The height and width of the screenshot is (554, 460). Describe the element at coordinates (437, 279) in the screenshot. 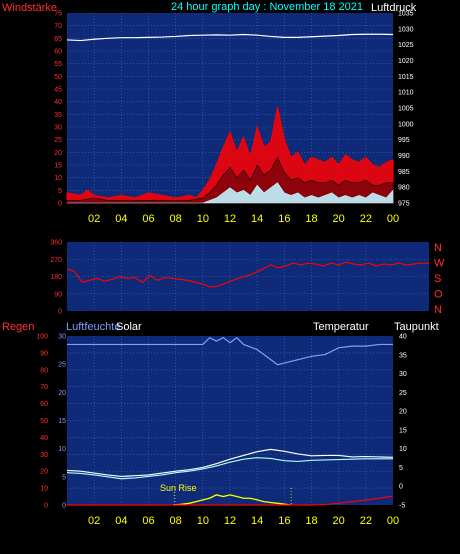

I see `compass-tick-label: S` at that location.